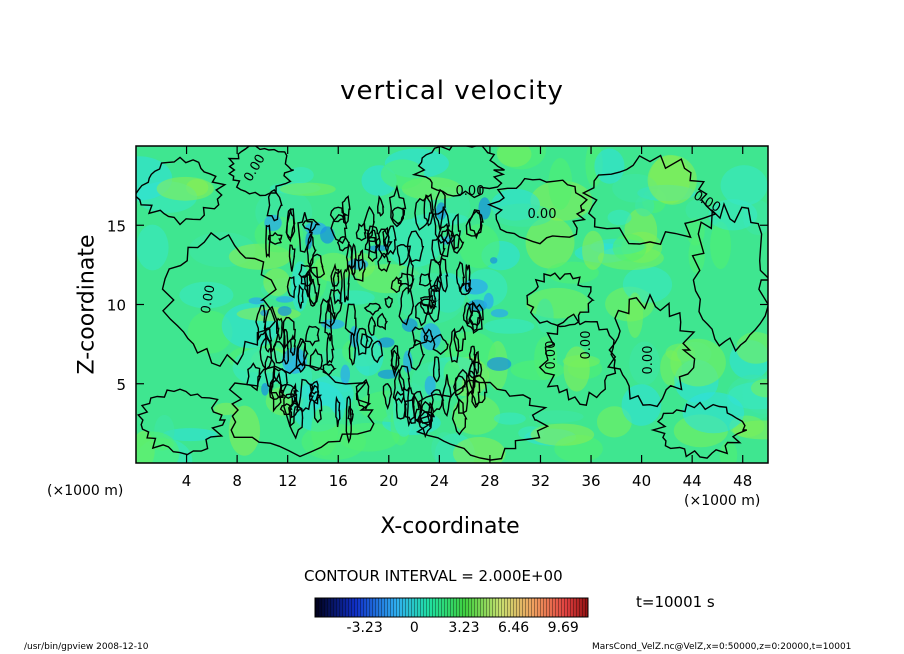 The width and height of the screenshot is (904, 654). What do you see at coordinates (450, 526) in the screenshot?
I see `x-axis-label: X-coordinate` at bounding box center [450, 526].